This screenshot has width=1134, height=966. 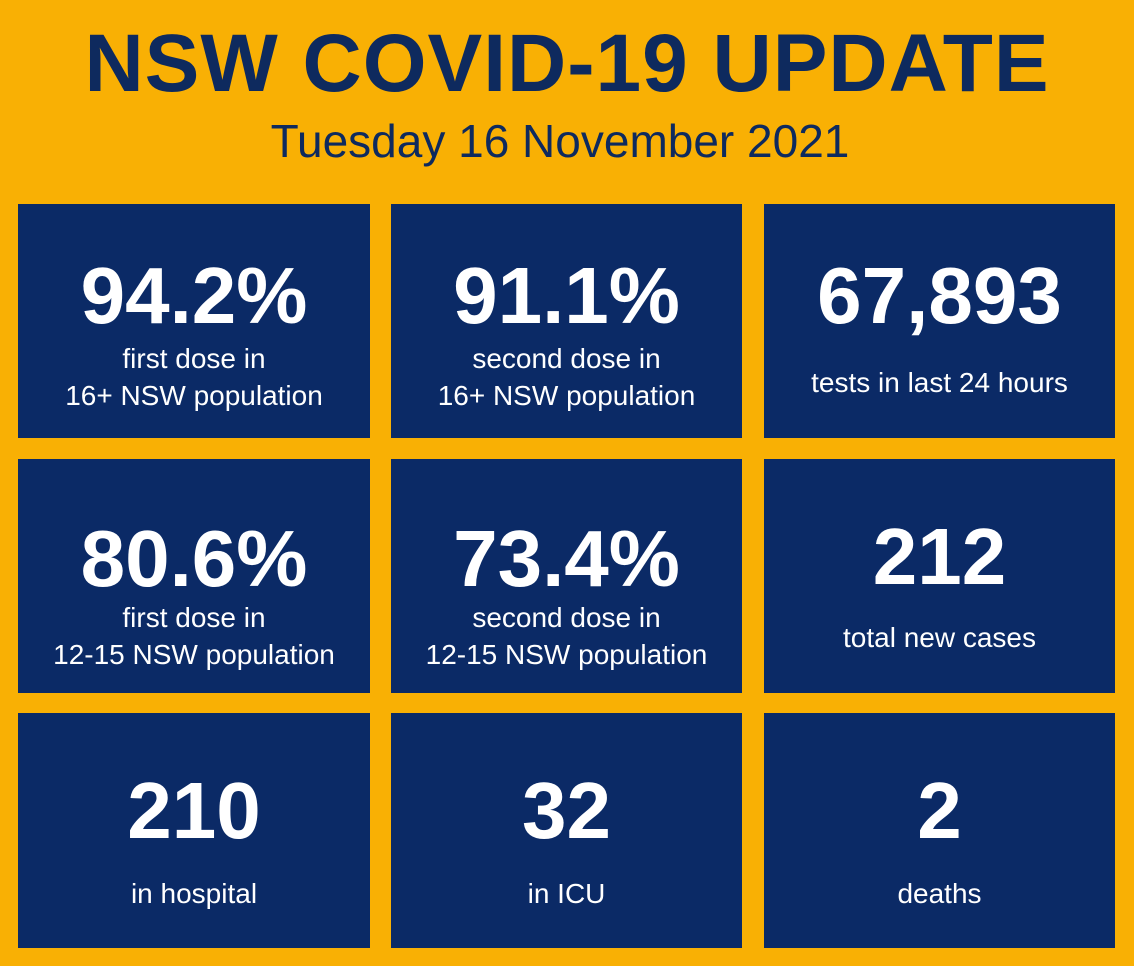 What do you see at coordinates (939, 382) in the screenshot?
I see `stat-label: tests in last 24 hours` at bounding box center [939, 382].